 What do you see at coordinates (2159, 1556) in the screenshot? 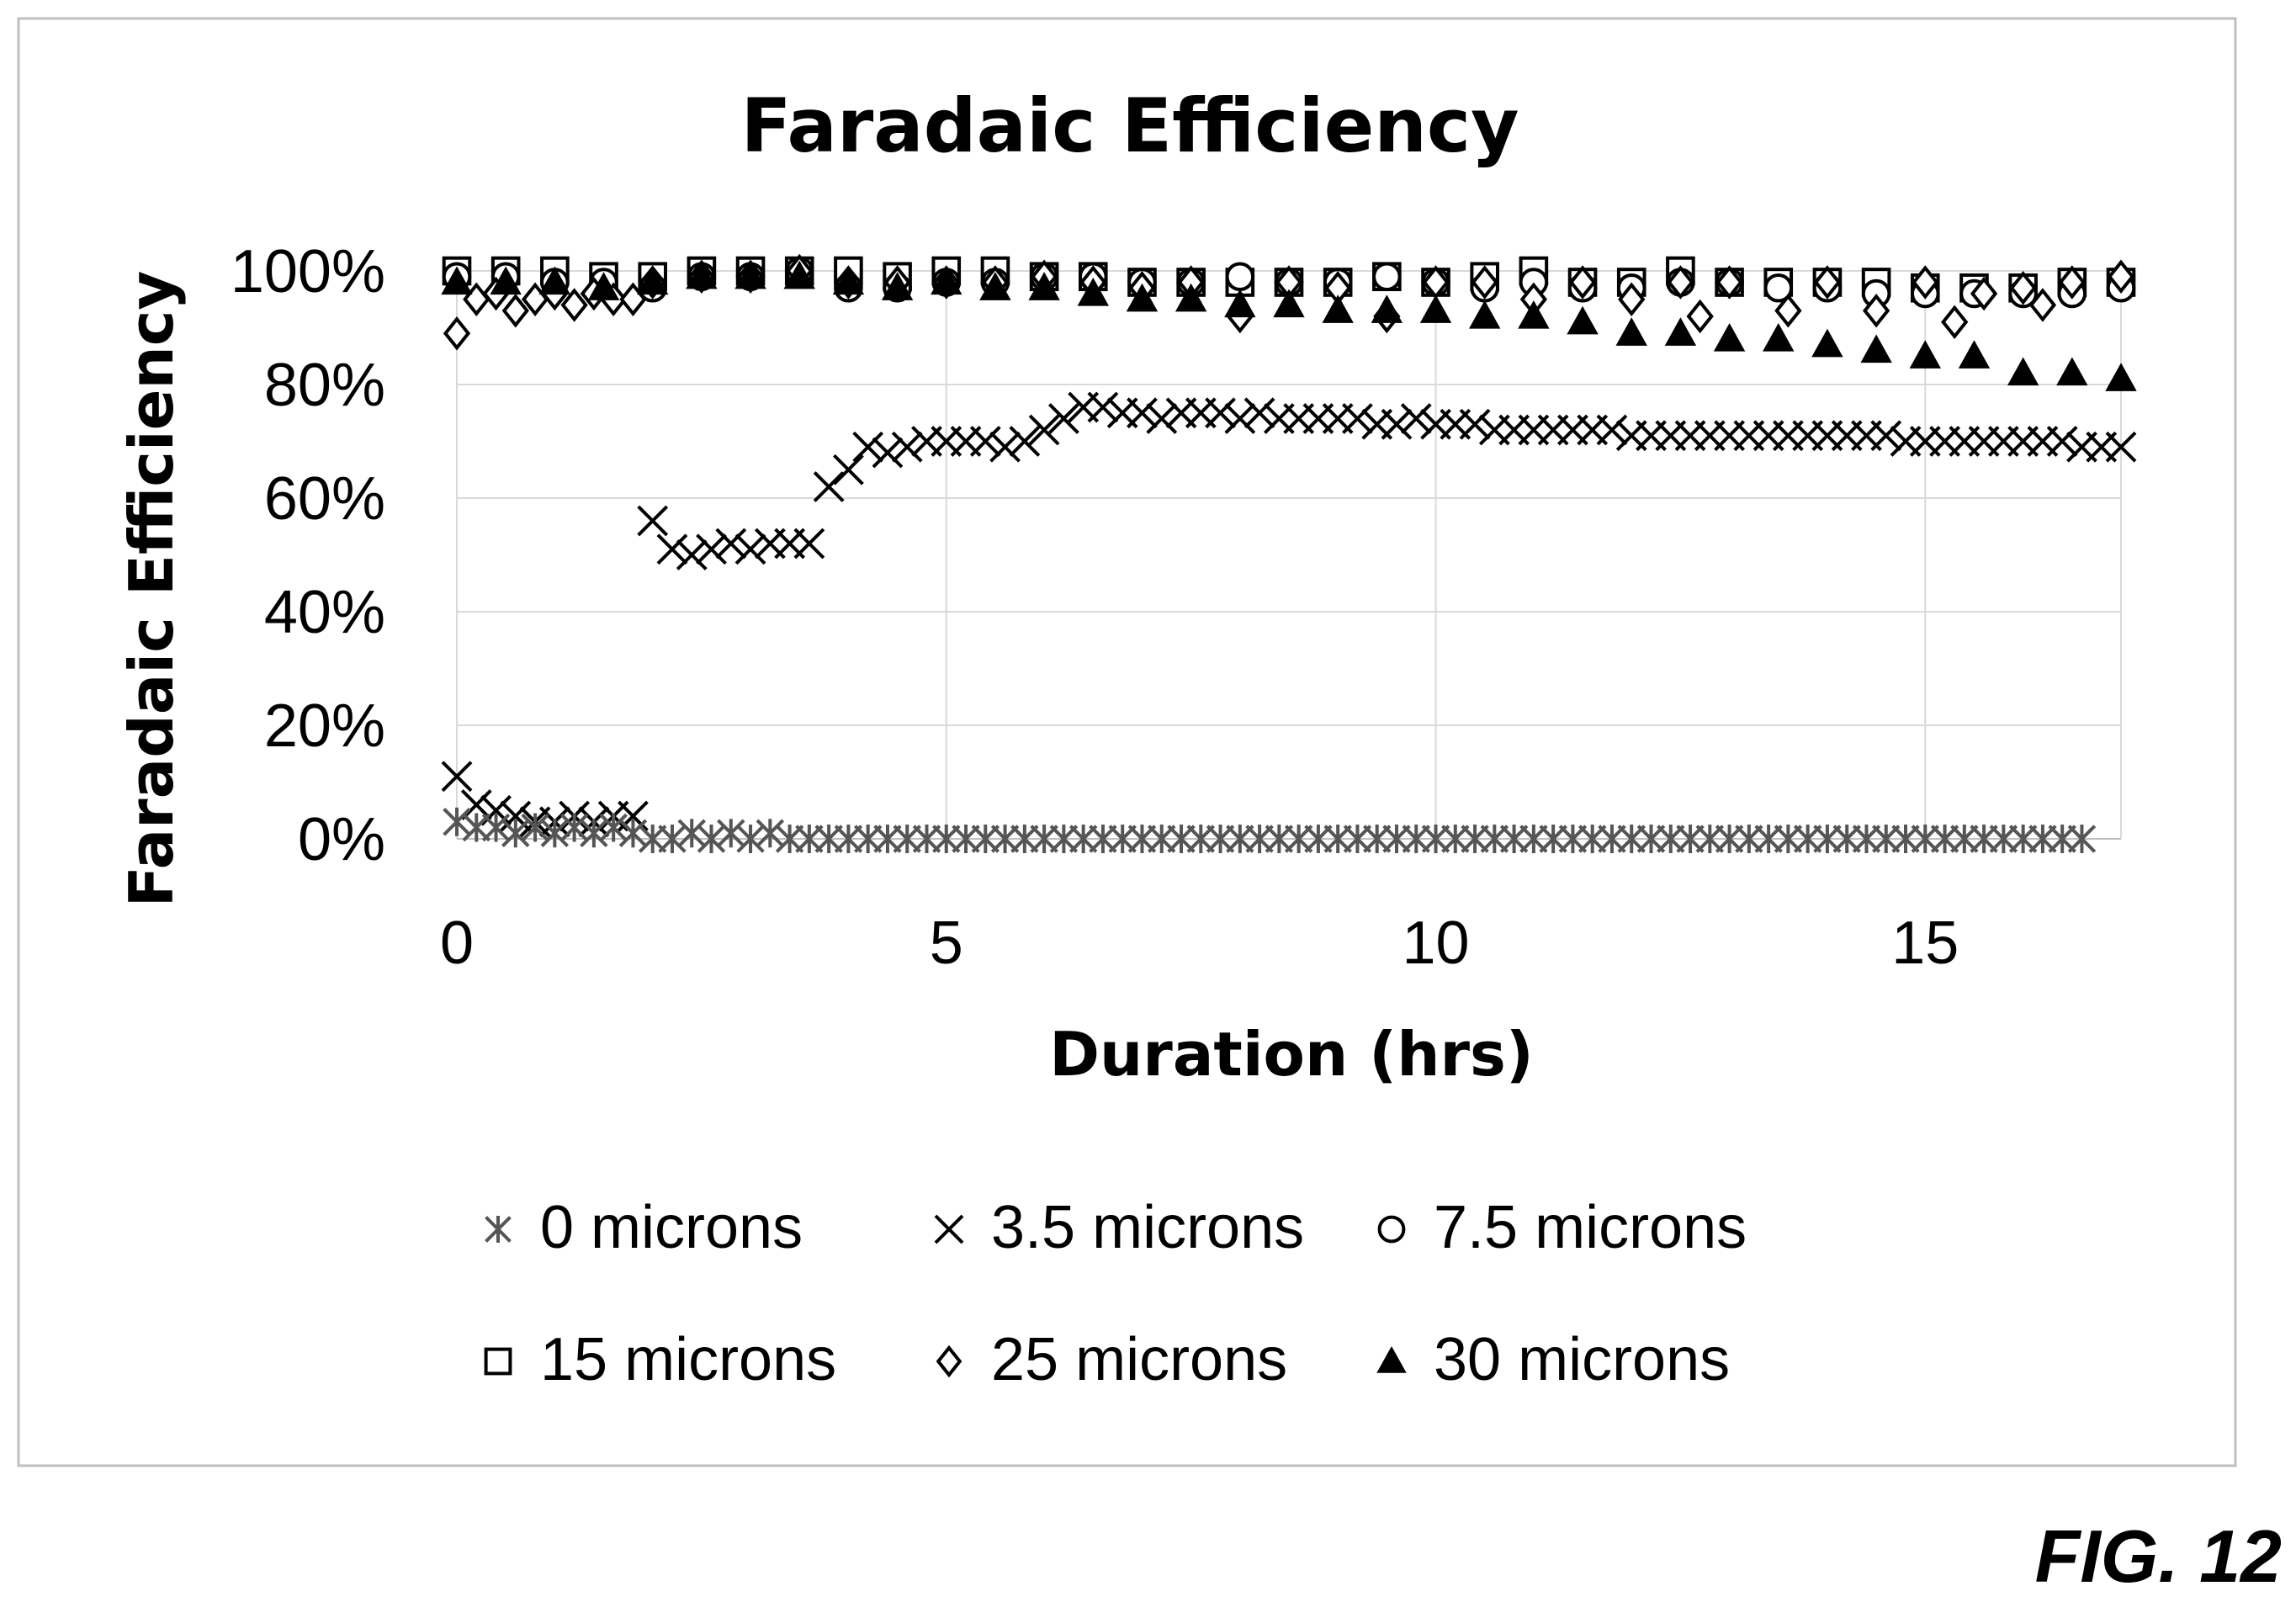
I see `figure-label: FIG. 12` at bounding box center [2159, 1556].